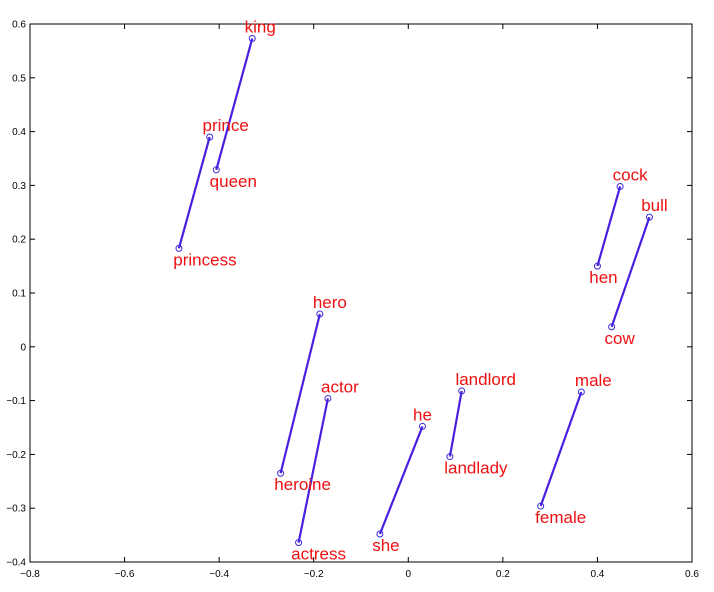 The height and width of the screenshot is (592, 714). Describe the element at coordinates (597, 574) in the screenshot. I see `x-tick-label: 0.4` at that location.